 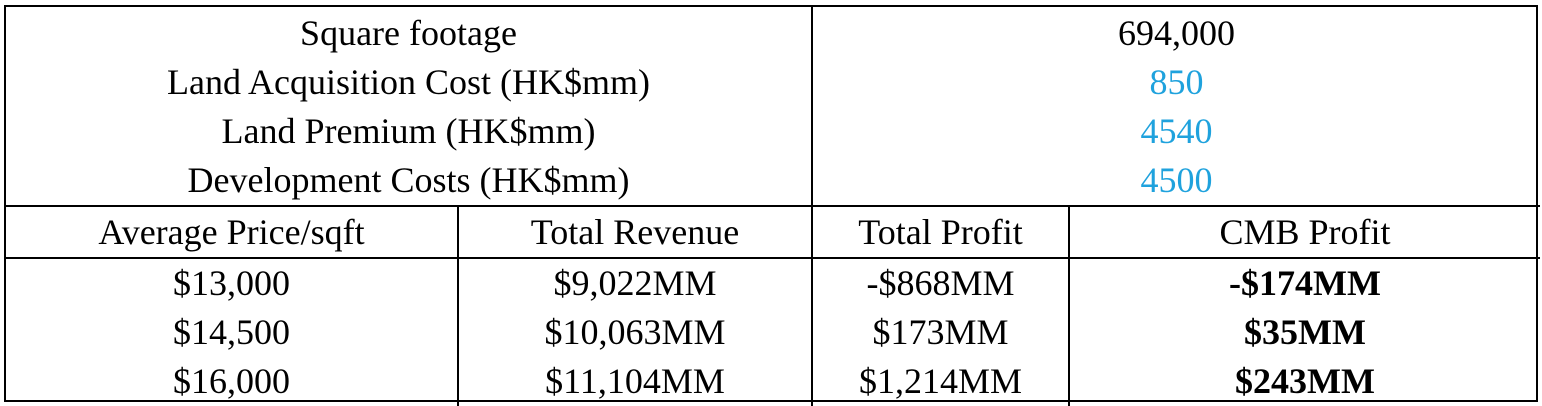 I want to click on cell-avg-price: $16,000, so click(x=232, y=381).